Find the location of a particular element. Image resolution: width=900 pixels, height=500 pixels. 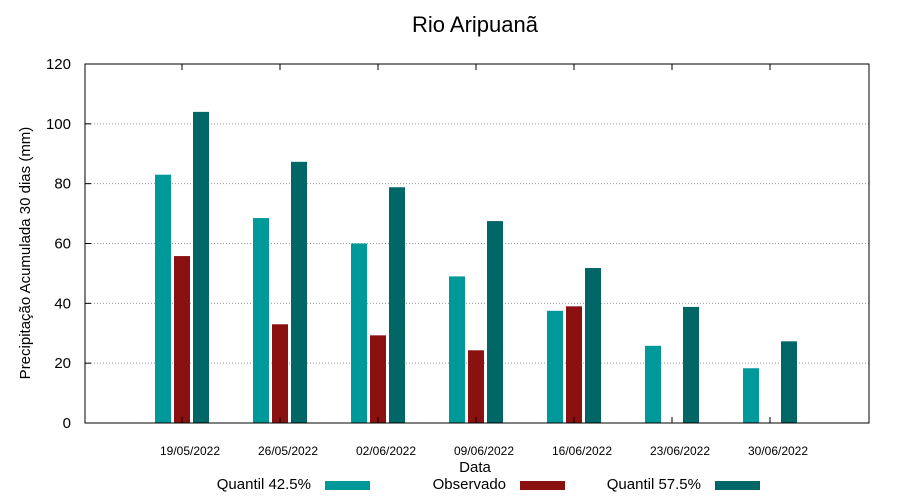

x-tick-label: 23/06/2022 is located at coordinates (680, 451).